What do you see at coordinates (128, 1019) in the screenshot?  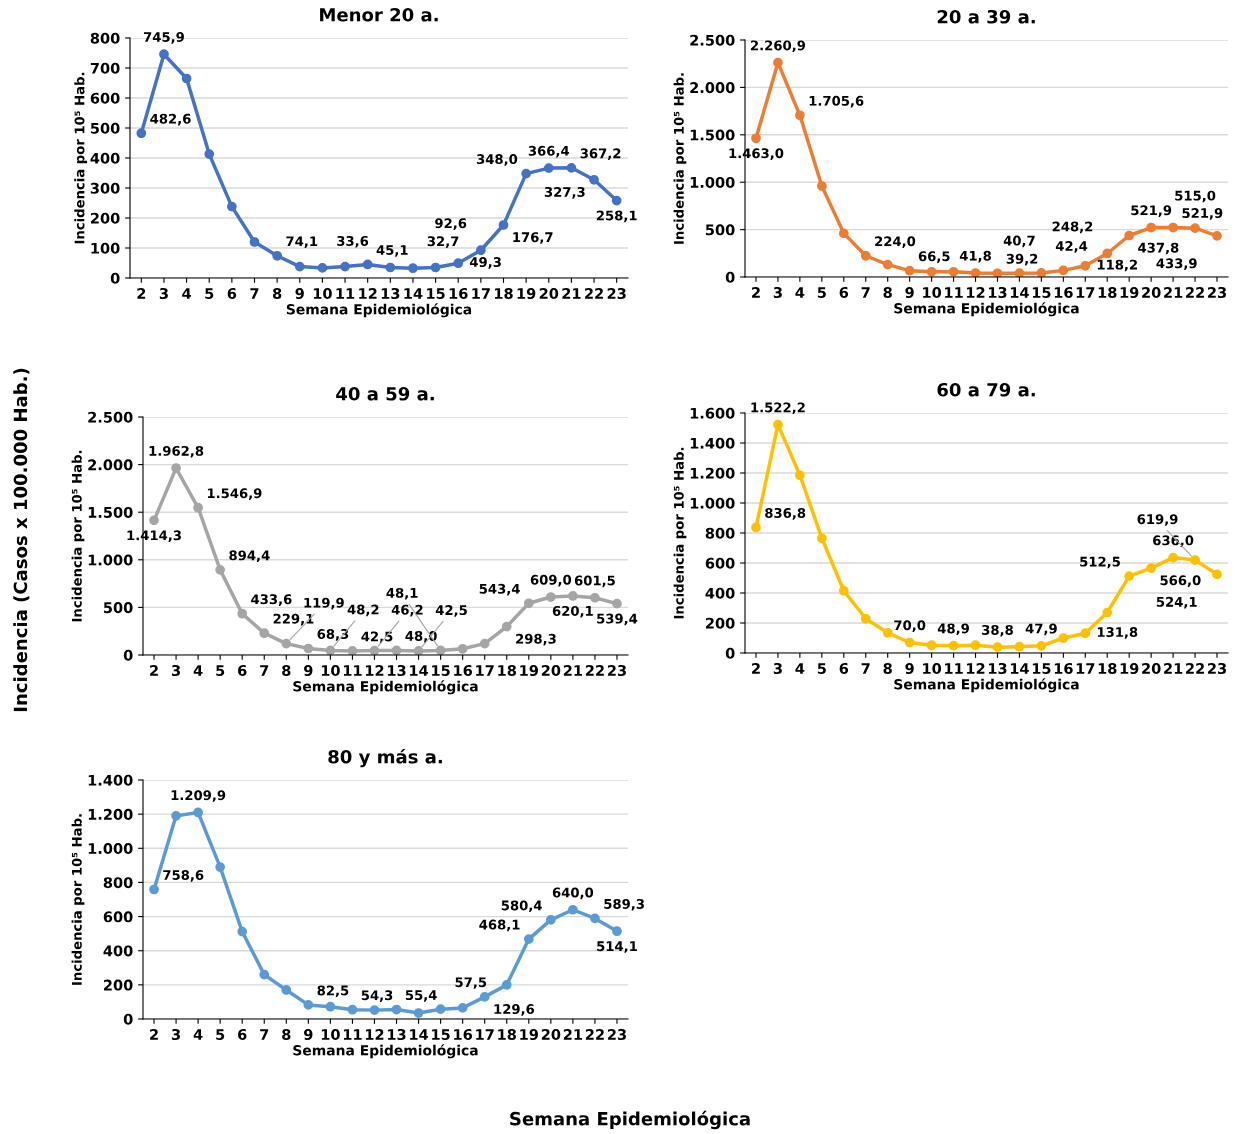 I see `y-tick-label: 0` at bounding box center [128, 1019].